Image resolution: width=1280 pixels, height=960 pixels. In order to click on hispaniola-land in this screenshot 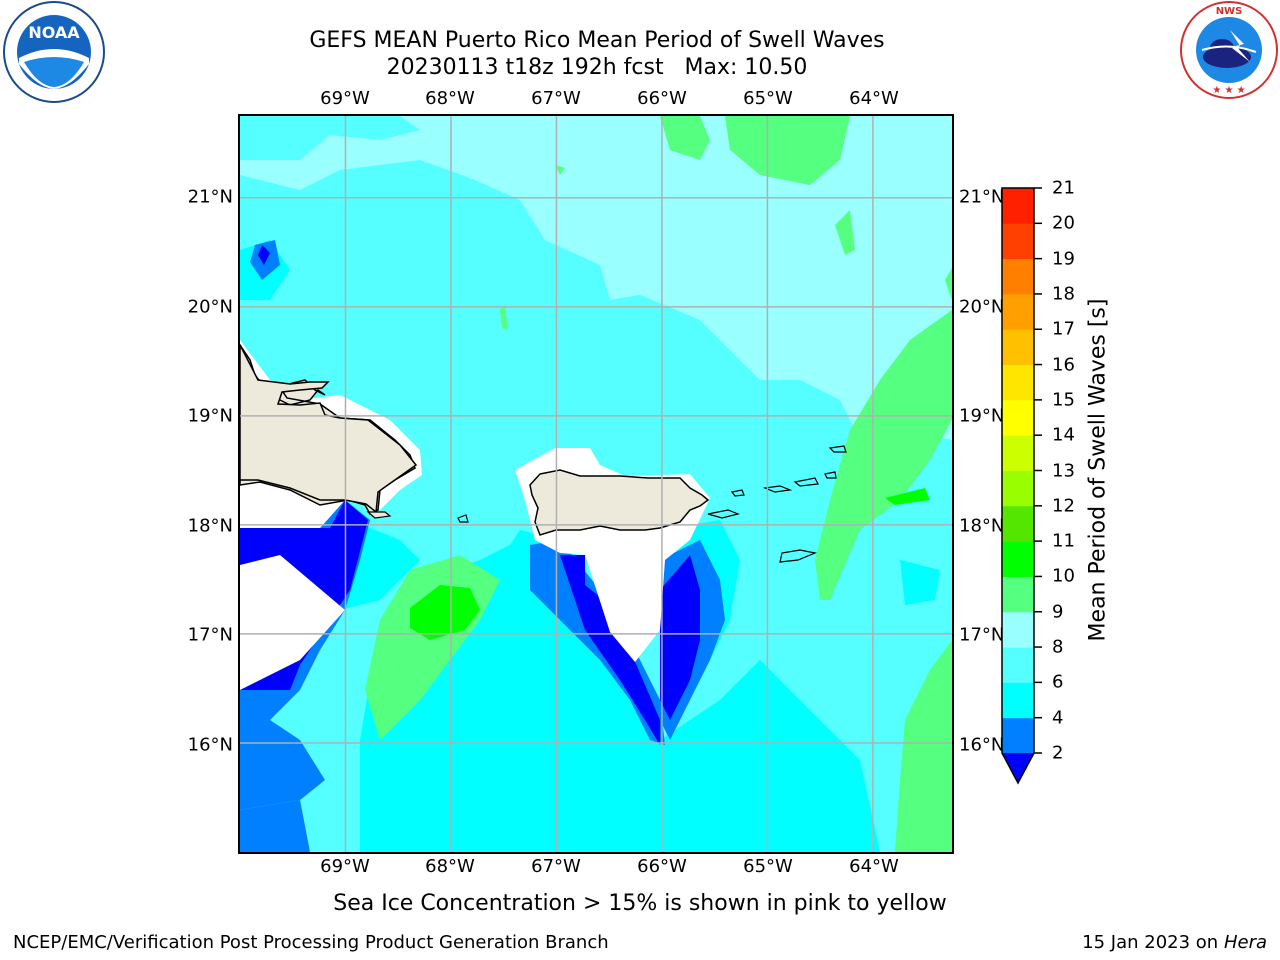, I will do `click(329, 429)`.